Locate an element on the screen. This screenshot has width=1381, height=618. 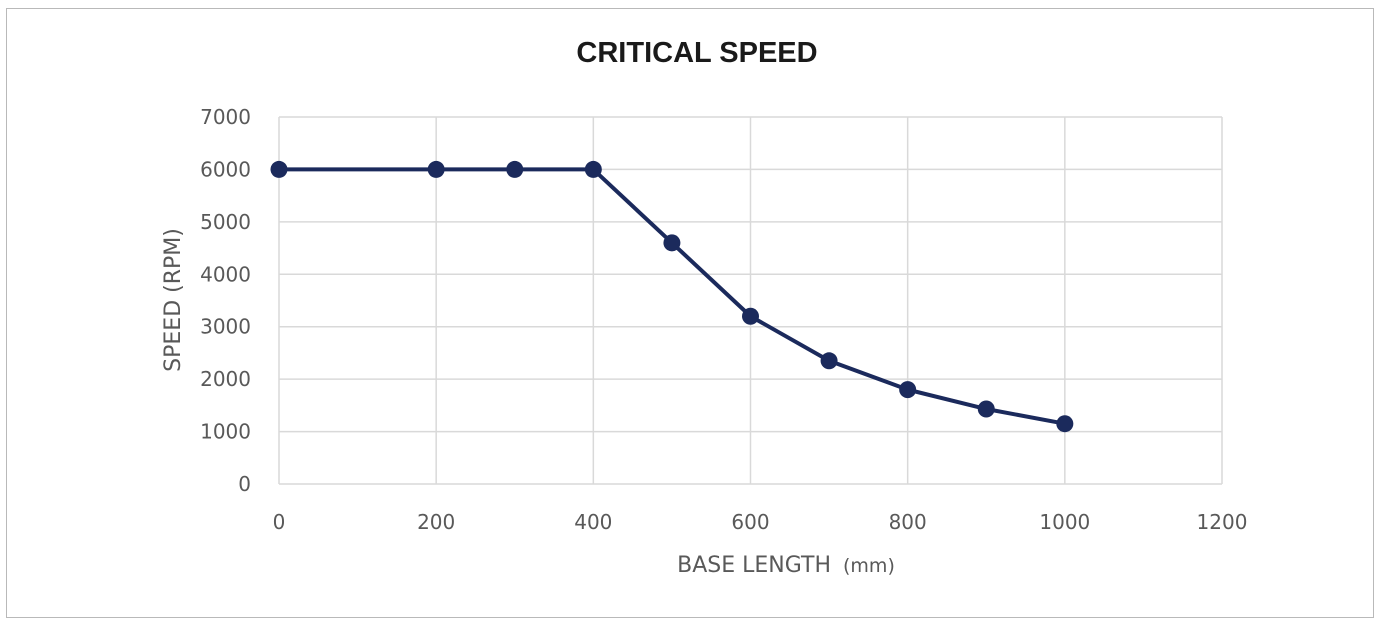
y-tick-label: 6000 is located at coordinates (225, 169).